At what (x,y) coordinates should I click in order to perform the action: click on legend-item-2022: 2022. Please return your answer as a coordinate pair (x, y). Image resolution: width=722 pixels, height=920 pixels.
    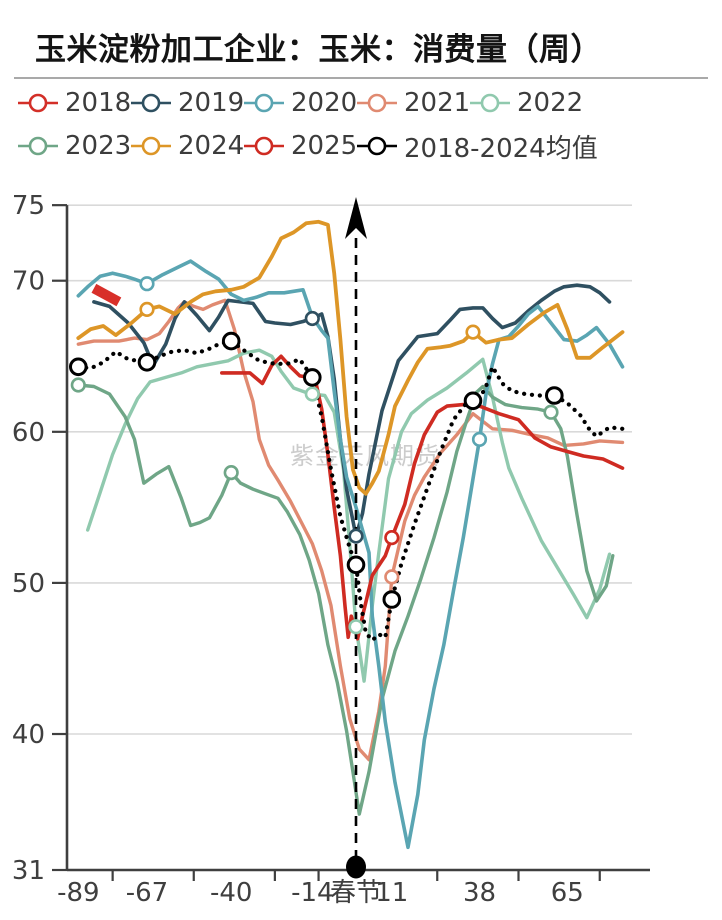
    Looking at the image, I should click on (526, 103).